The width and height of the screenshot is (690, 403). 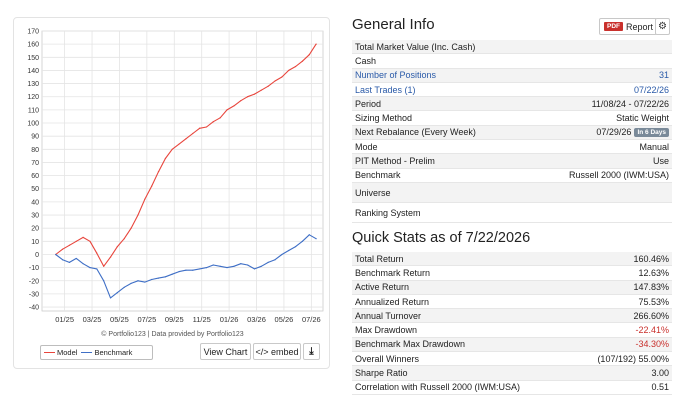 I want to click on general-row-value: 07/29/26, so click(x=614, y=132).